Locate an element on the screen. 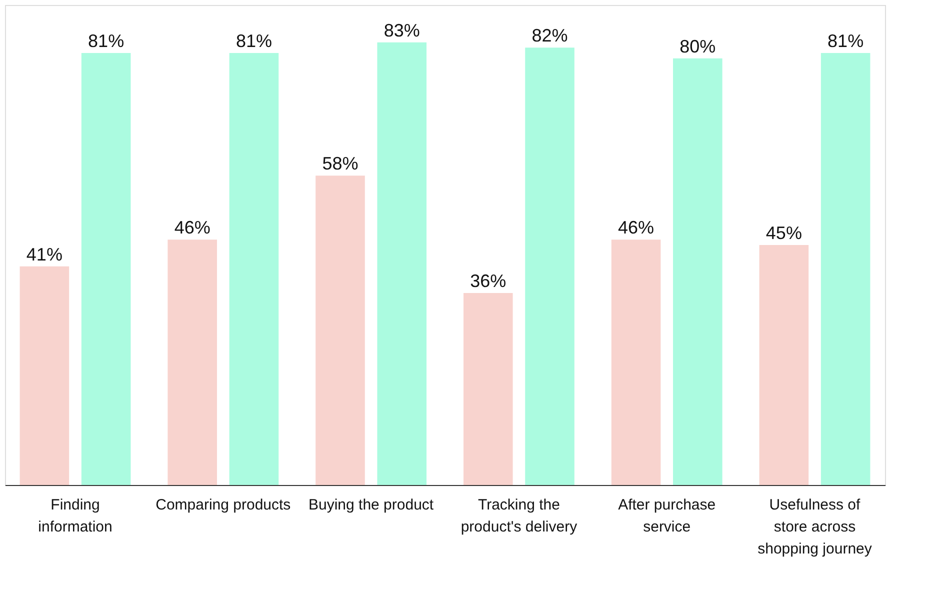 This screenshot has width=938, height=600. x-tick-label: Finding information is located at coordinates (75, 516).